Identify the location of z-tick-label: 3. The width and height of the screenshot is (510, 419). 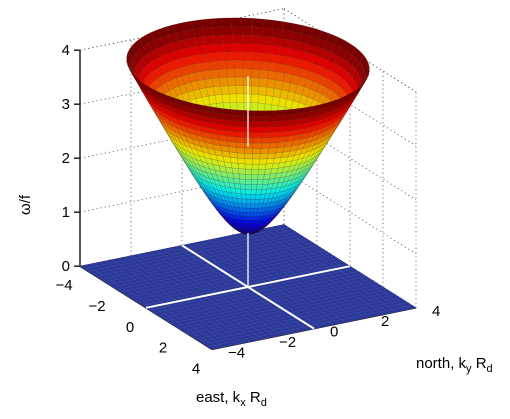
(66, 104).